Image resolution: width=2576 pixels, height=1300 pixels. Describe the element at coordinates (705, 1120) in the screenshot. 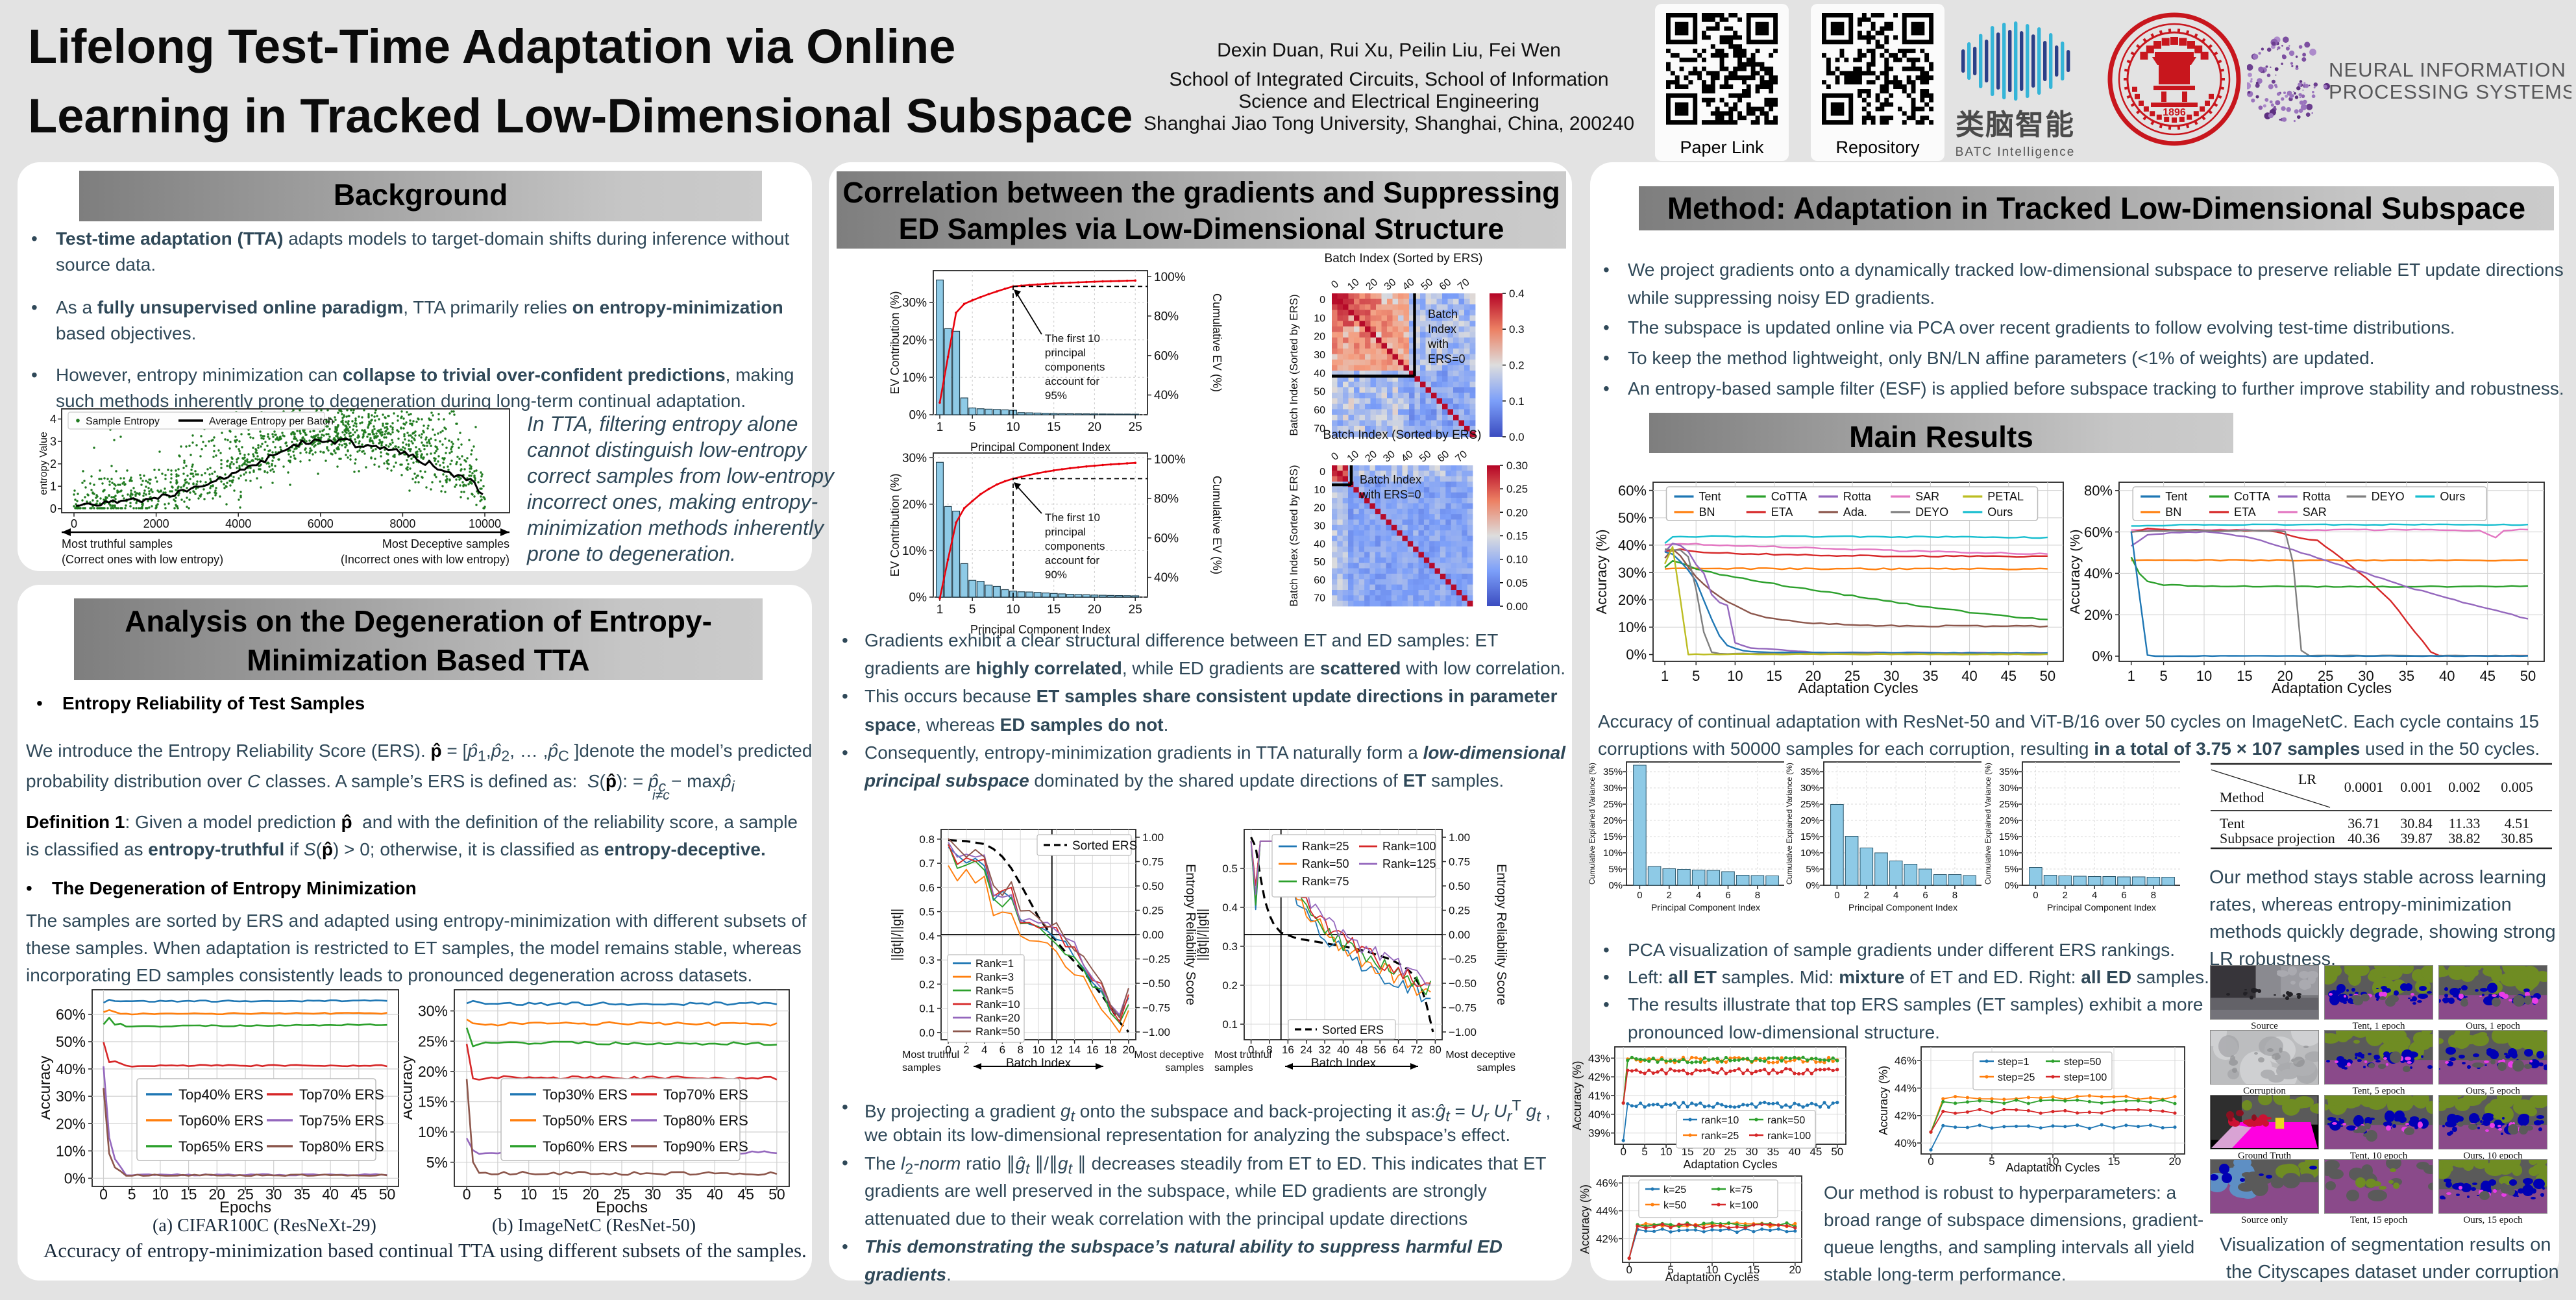

I see `svg-text: Top80% ERS` at that location.